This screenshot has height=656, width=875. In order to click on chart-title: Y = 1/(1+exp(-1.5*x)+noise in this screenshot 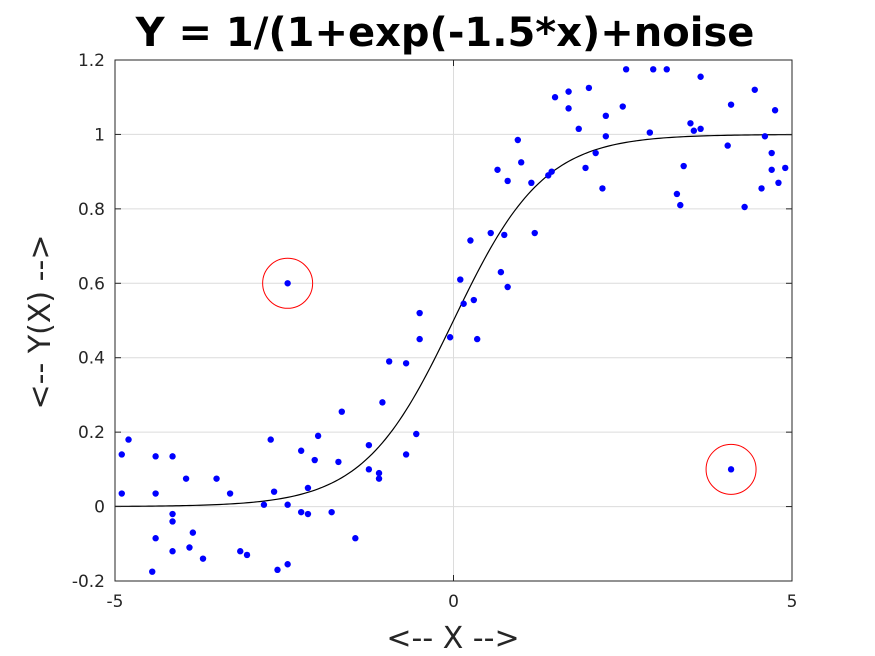, I will do `click(445, 33)`.